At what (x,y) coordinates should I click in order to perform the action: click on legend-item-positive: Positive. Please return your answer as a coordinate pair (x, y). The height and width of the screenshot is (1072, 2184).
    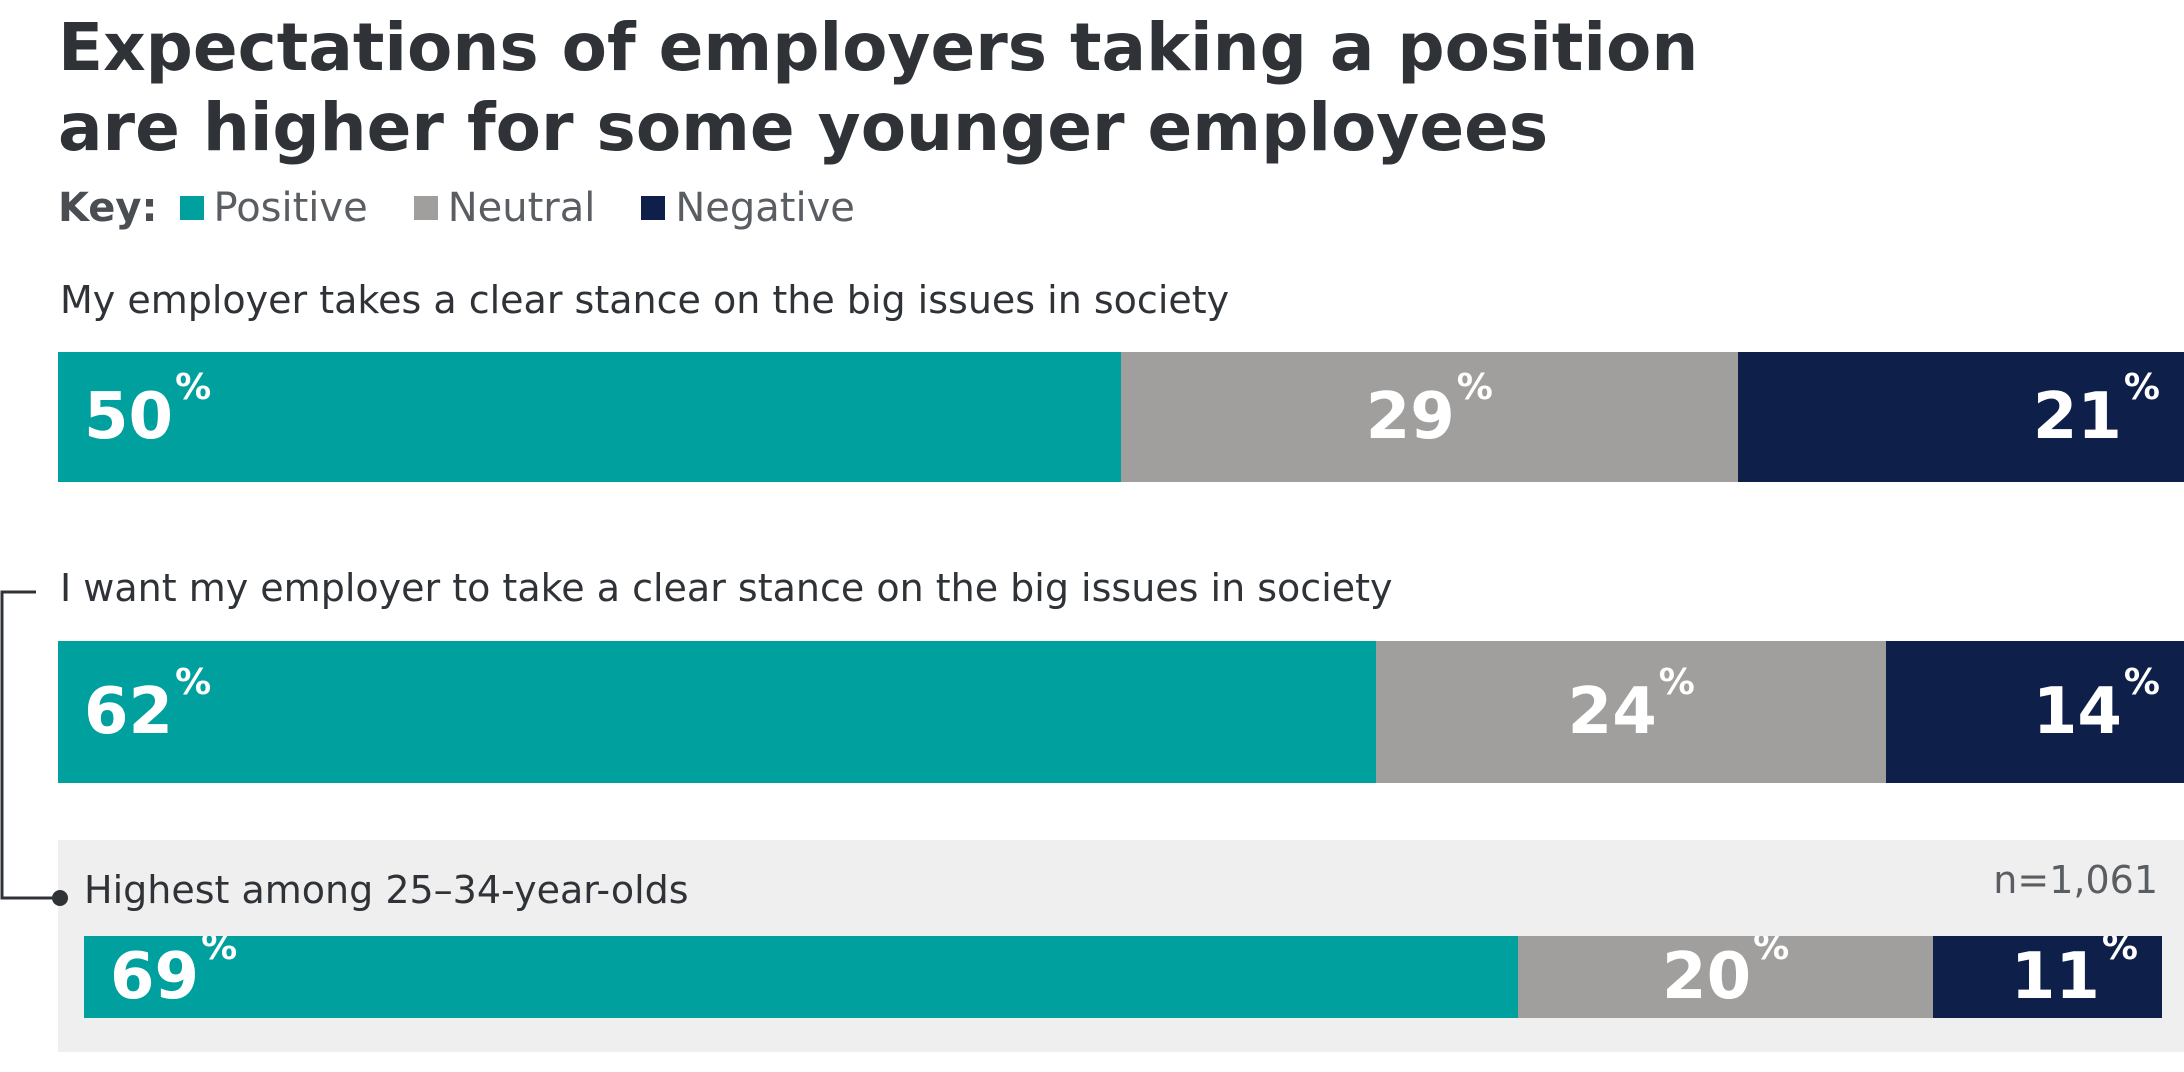
    Looking at the image, I should click on (273, 208).